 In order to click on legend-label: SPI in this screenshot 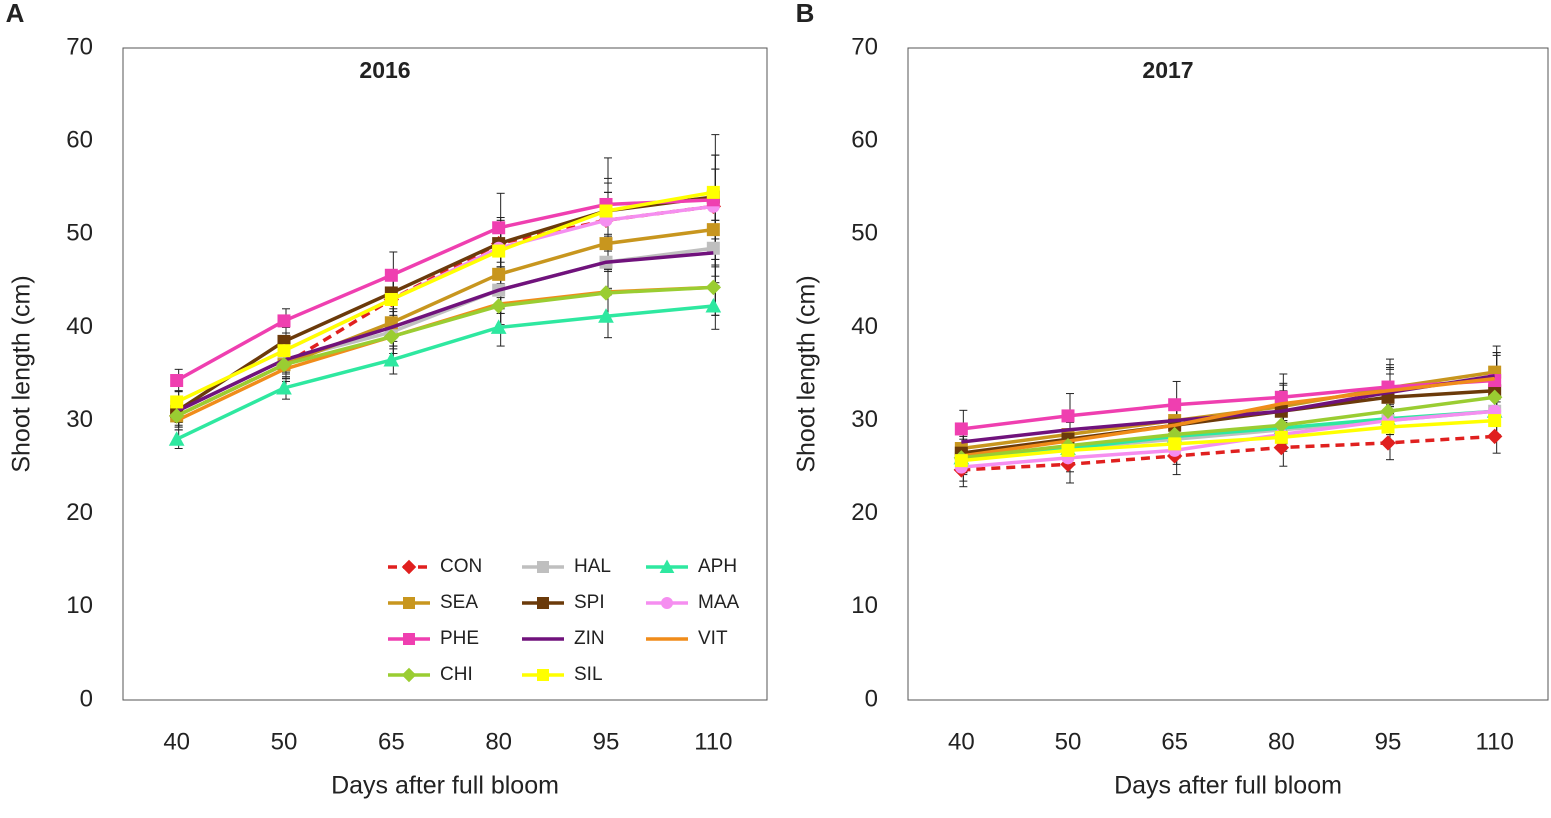, I will do `click(589, 602)`.